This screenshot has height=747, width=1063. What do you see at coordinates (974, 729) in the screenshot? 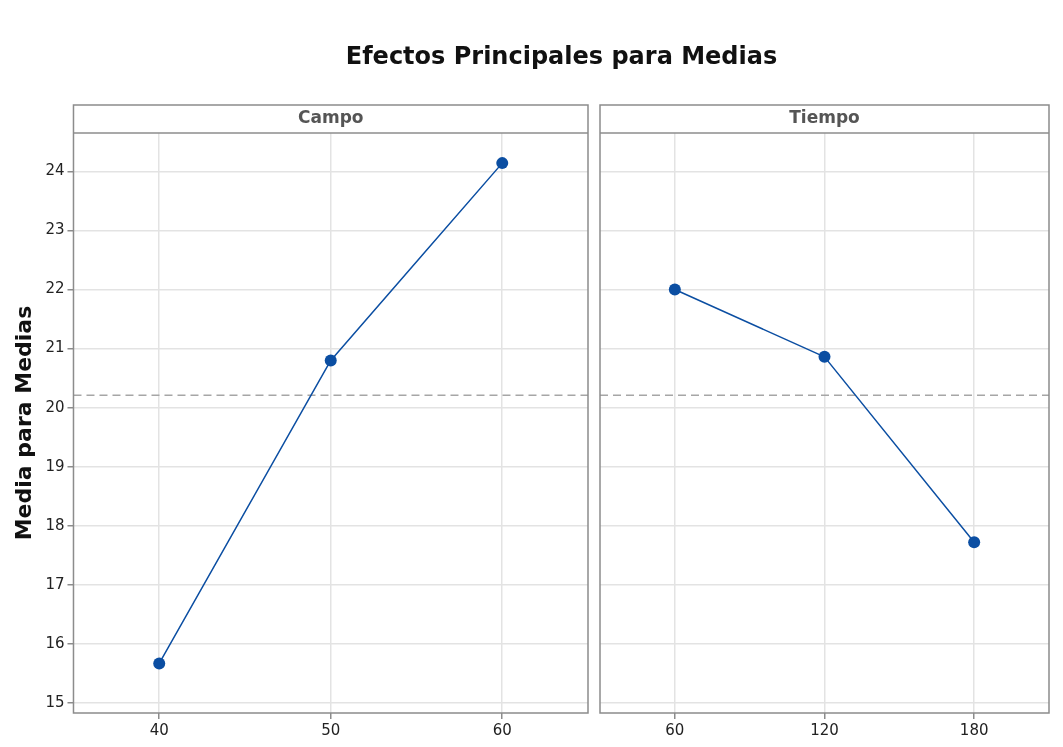
I see `x-tick-label: 180` at bounding box center [974, 729].